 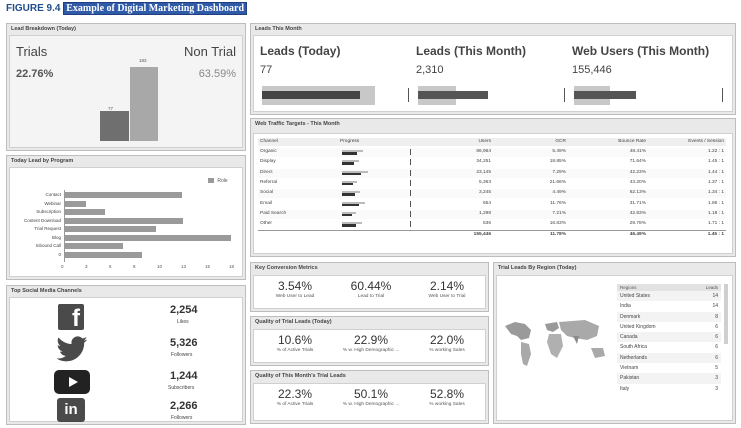 I want to click on channel-cell: Paid Search, so click(x=273, y=213).